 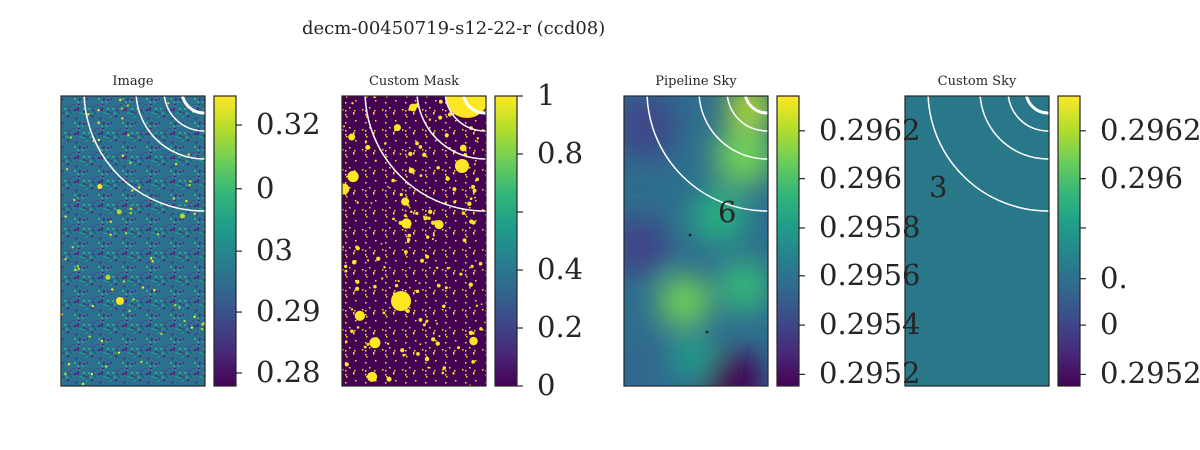 I want to click on colorbar-tick-label: 0.4, so click(x=560, y=269).